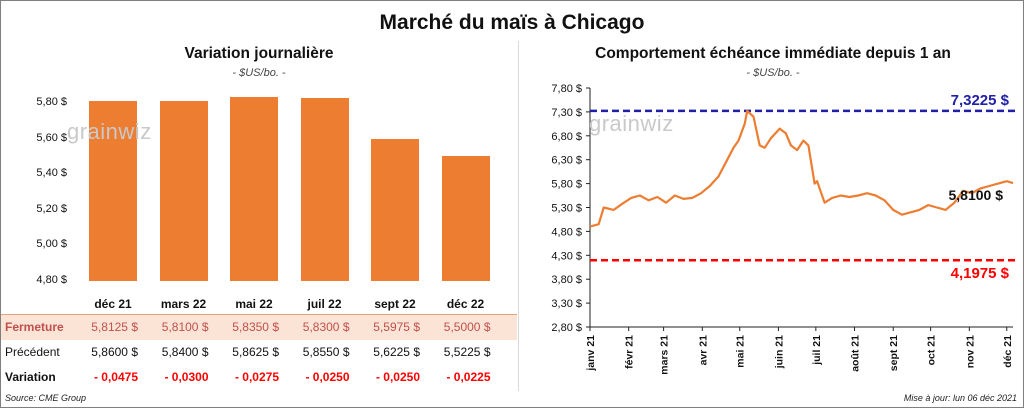 Image resolution: width=1024 pixels, height=408 pixels. What do you see at coordinates (113, 304) in the screenshot?
I see `contract-label: déc 21` at bounding box center [113, 304].